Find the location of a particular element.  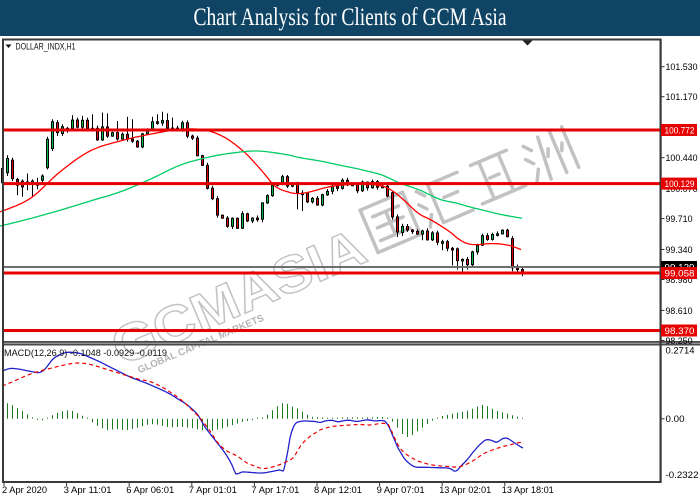

svg-text: 98.980 is located at coordinates (679, 280).